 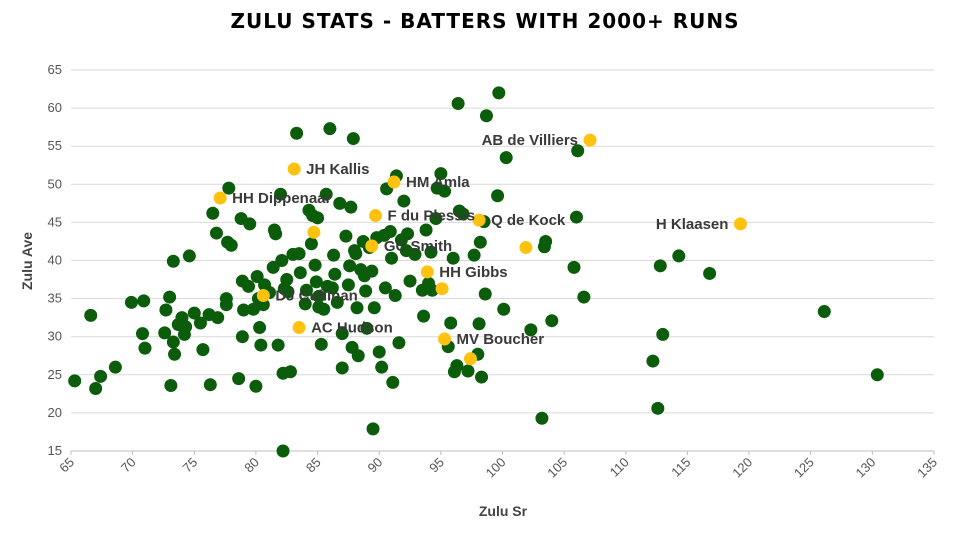 I want to click on x-axis-title: Zulu Sr, so click(x=503, y=511).